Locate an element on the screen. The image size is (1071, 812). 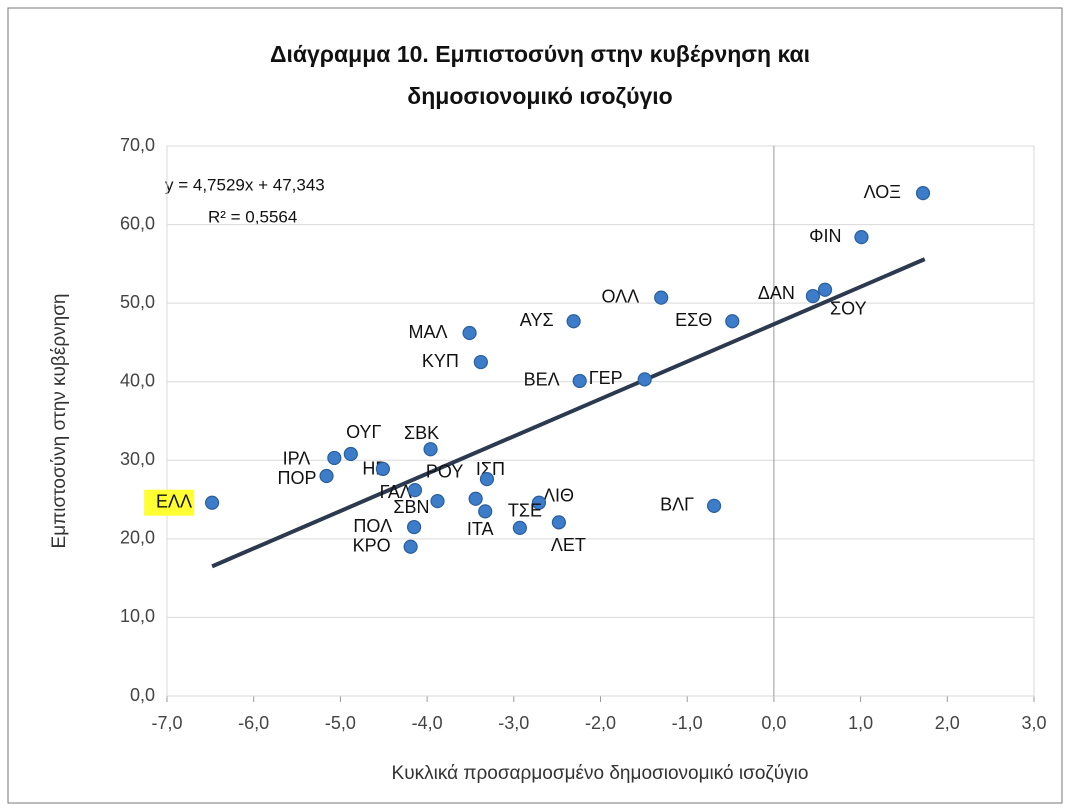
point-label: ΙΤΑ is located at coordinates (480, 529).